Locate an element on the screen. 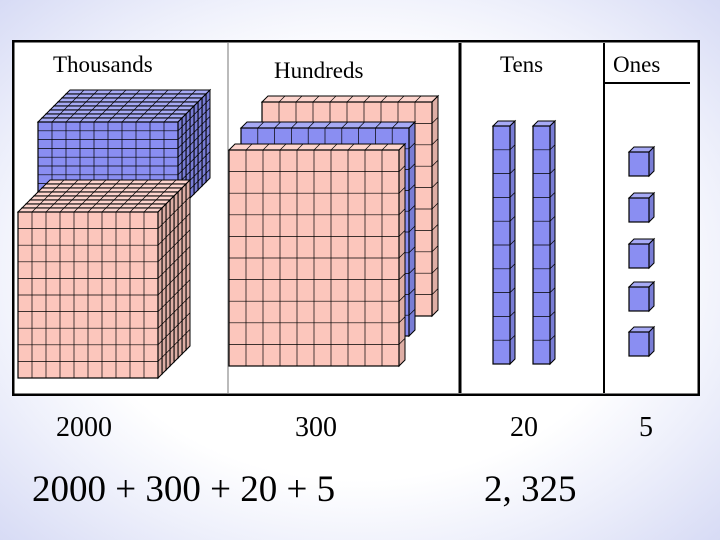  header-ones: Ones is located at coordinates (637, 64).